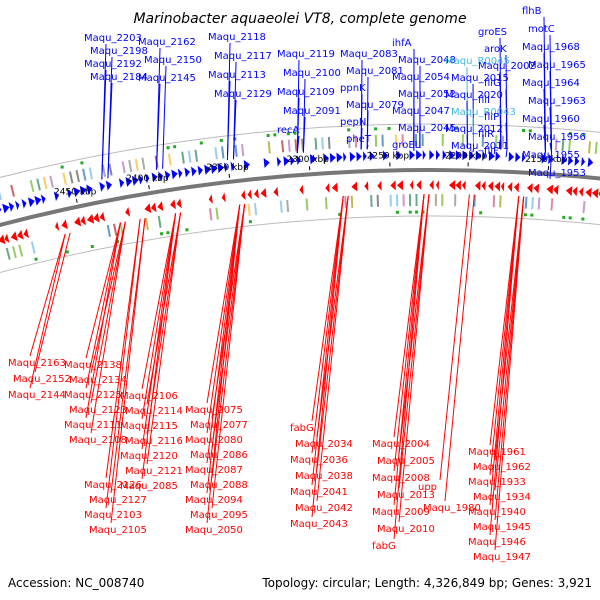 The height and width of the screenshot is (600, 600). I want to click on gene-label: Maqu_2134, so click(98, 380).